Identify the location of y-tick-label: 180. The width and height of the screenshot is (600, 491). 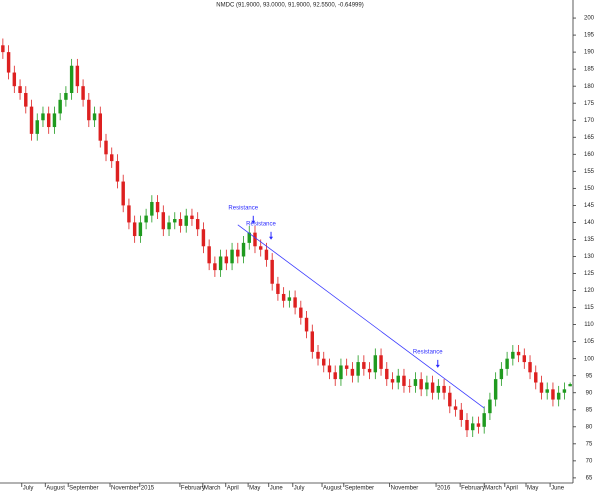
(589, 87).